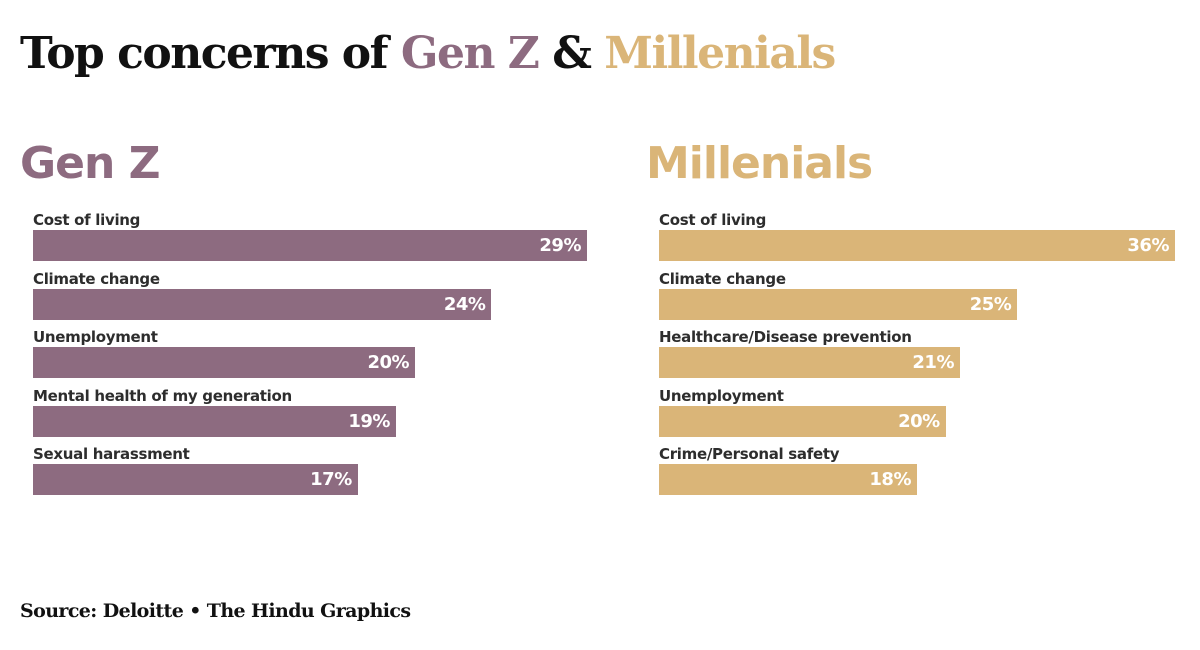 The width and height of the screenshot is (1200, 650). Describe the element at coordinates (917, 245) in the screenshot. I see `millennials-bar: 36%` at that location.